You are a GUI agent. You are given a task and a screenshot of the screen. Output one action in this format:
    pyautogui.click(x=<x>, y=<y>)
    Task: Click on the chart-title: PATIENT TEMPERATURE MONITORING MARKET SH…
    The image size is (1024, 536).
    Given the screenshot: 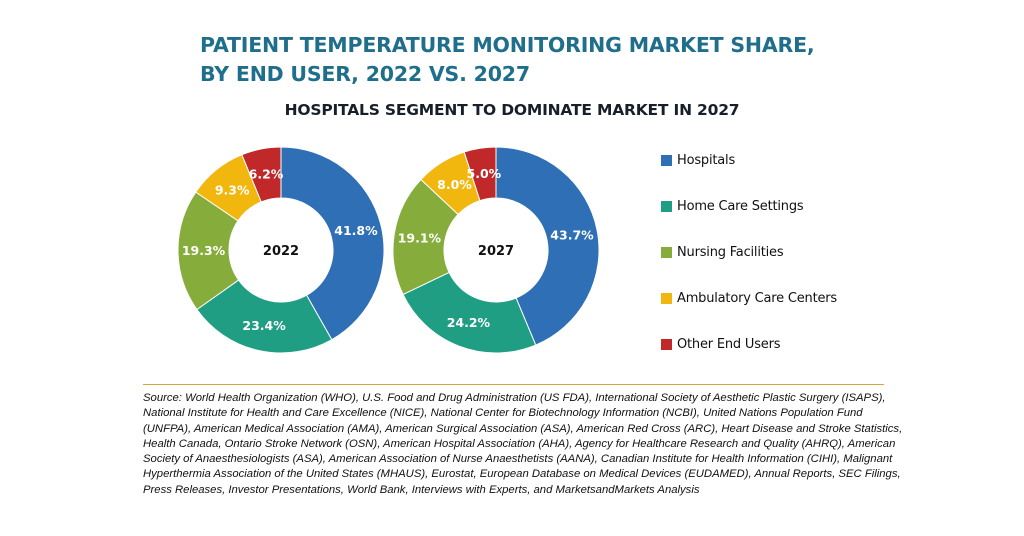 What is the action you would take?
    pyautogui.click(x=550, y=60)
    